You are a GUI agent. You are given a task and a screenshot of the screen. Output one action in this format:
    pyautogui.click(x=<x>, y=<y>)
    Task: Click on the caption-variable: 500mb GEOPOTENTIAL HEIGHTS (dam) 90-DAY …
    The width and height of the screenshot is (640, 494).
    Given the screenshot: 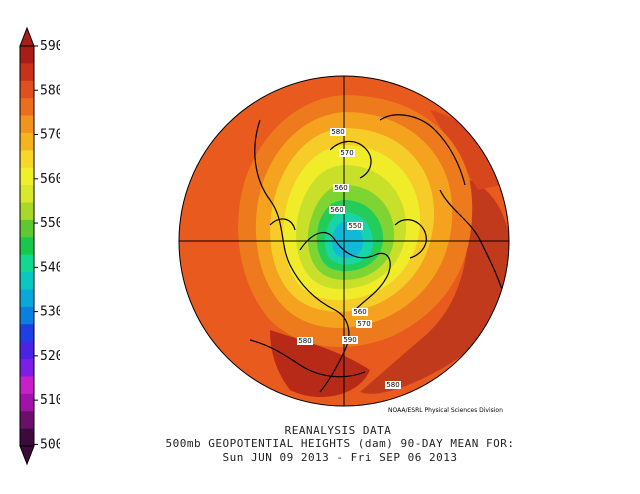 What is the action you would take?
    pyautogui.click(x=340, y=443)
    